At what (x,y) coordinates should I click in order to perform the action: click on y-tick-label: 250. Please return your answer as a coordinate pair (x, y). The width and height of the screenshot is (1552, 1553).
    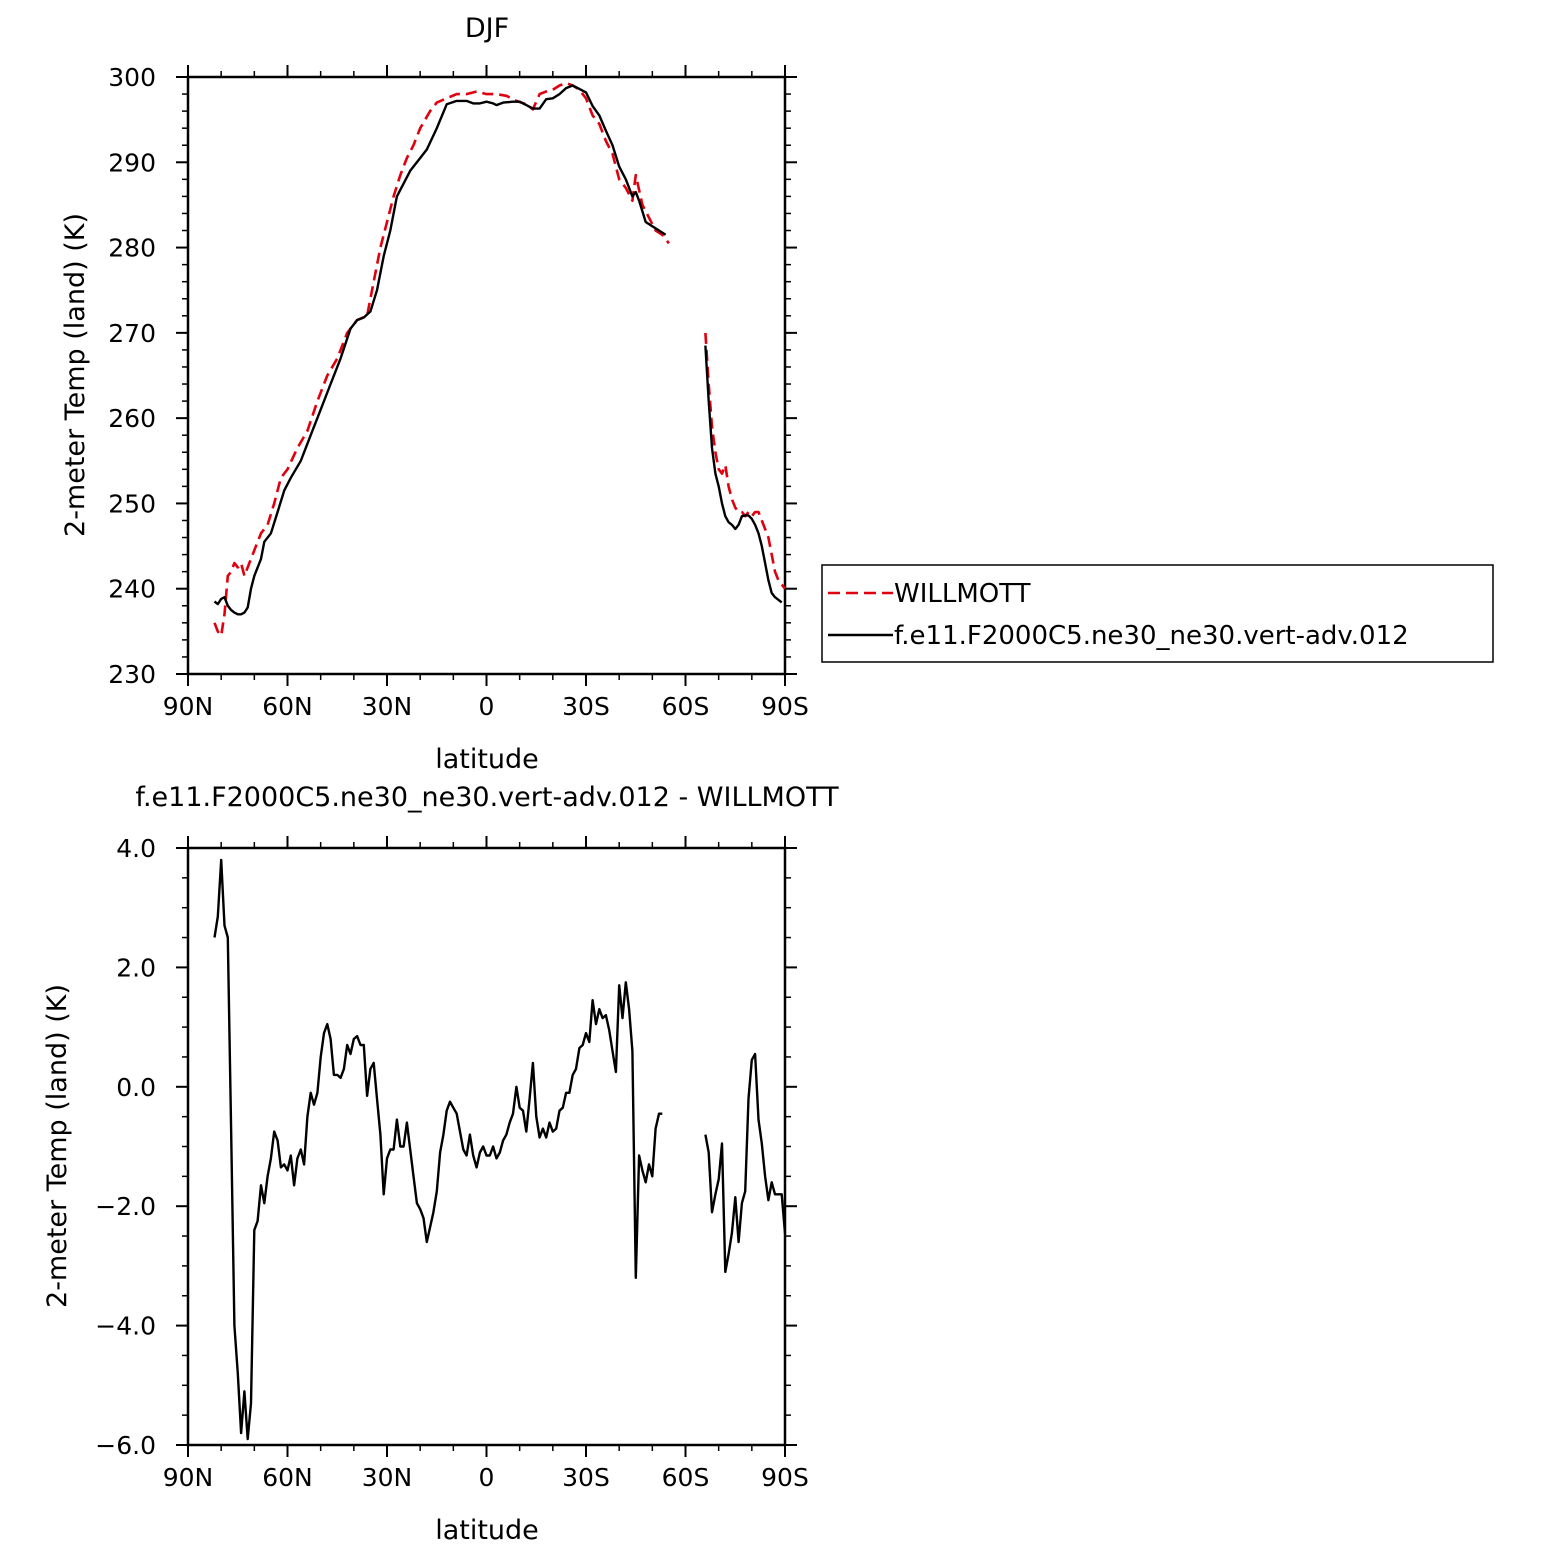
    Looking at the image, I should click on (132, 503).